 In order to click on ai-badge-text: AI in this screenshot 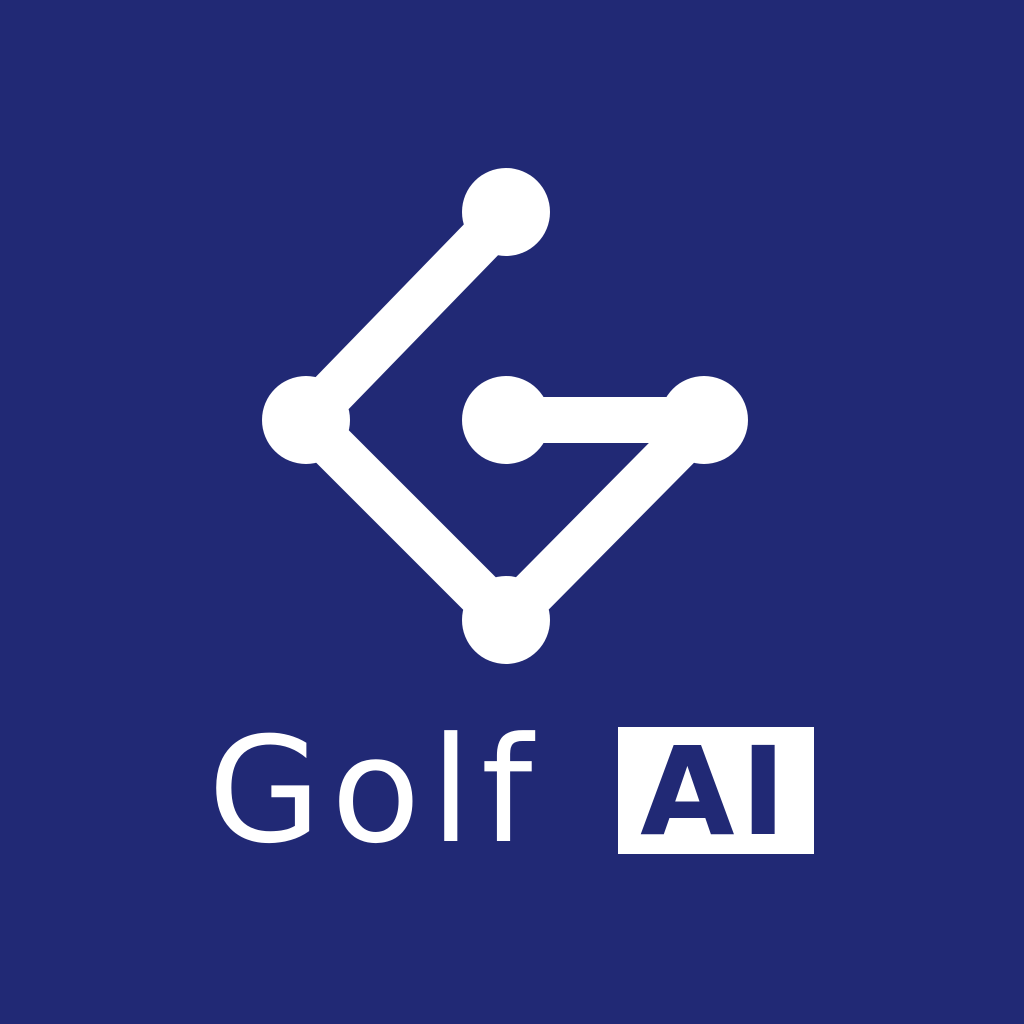, I will do `click(716, 792)`.